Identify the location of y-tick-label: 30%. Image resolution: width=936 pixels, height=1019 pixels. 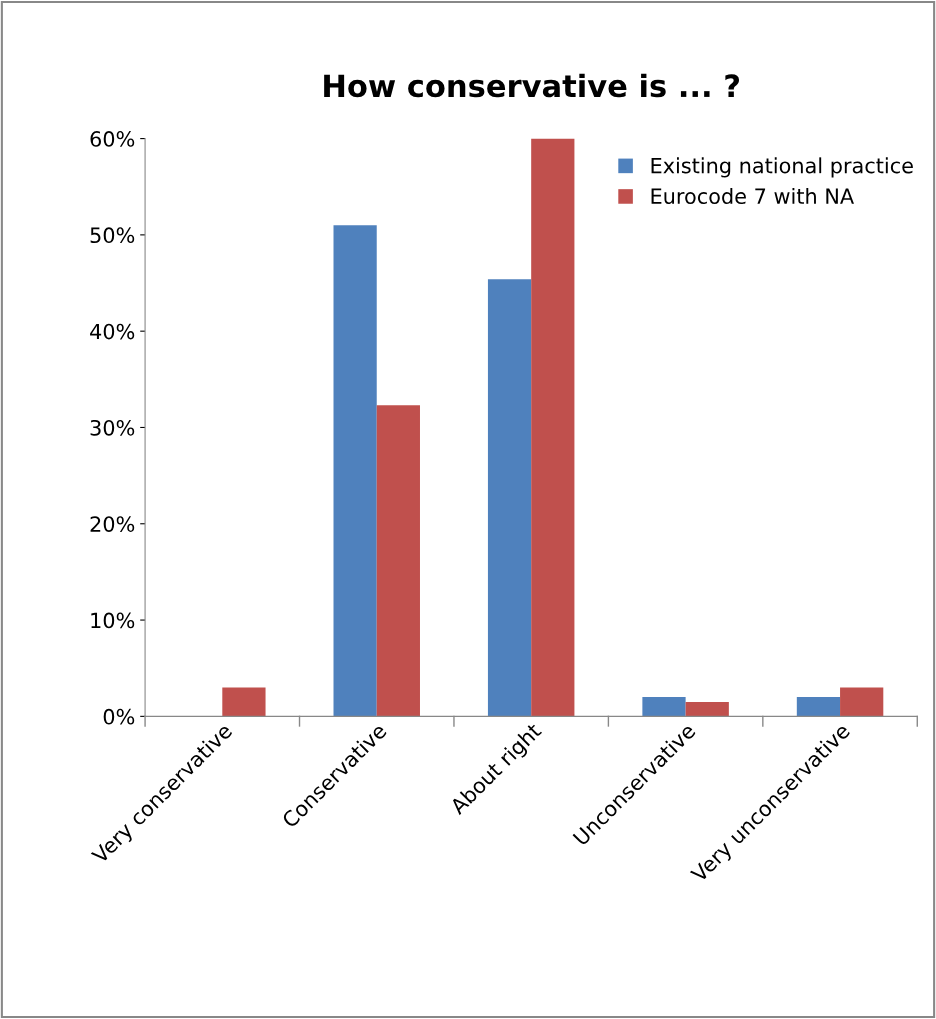
(112, 427).